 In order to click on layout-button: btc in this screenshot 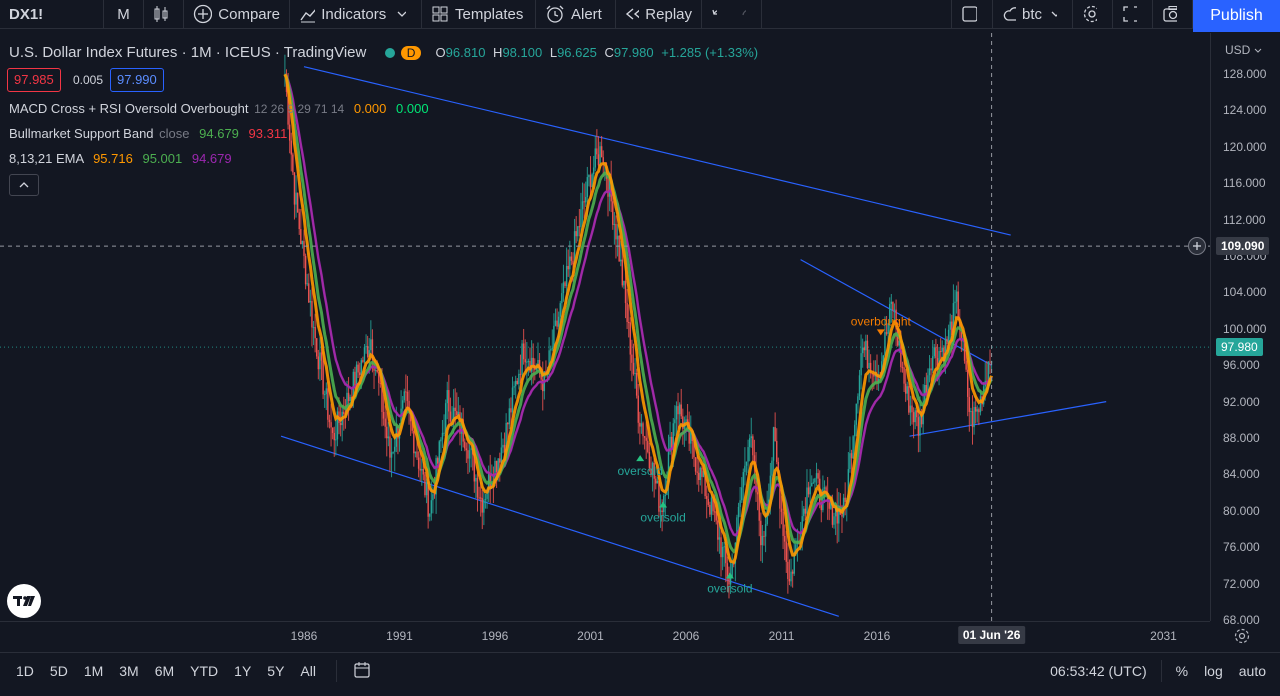, I will do `click(1033, 14)`.